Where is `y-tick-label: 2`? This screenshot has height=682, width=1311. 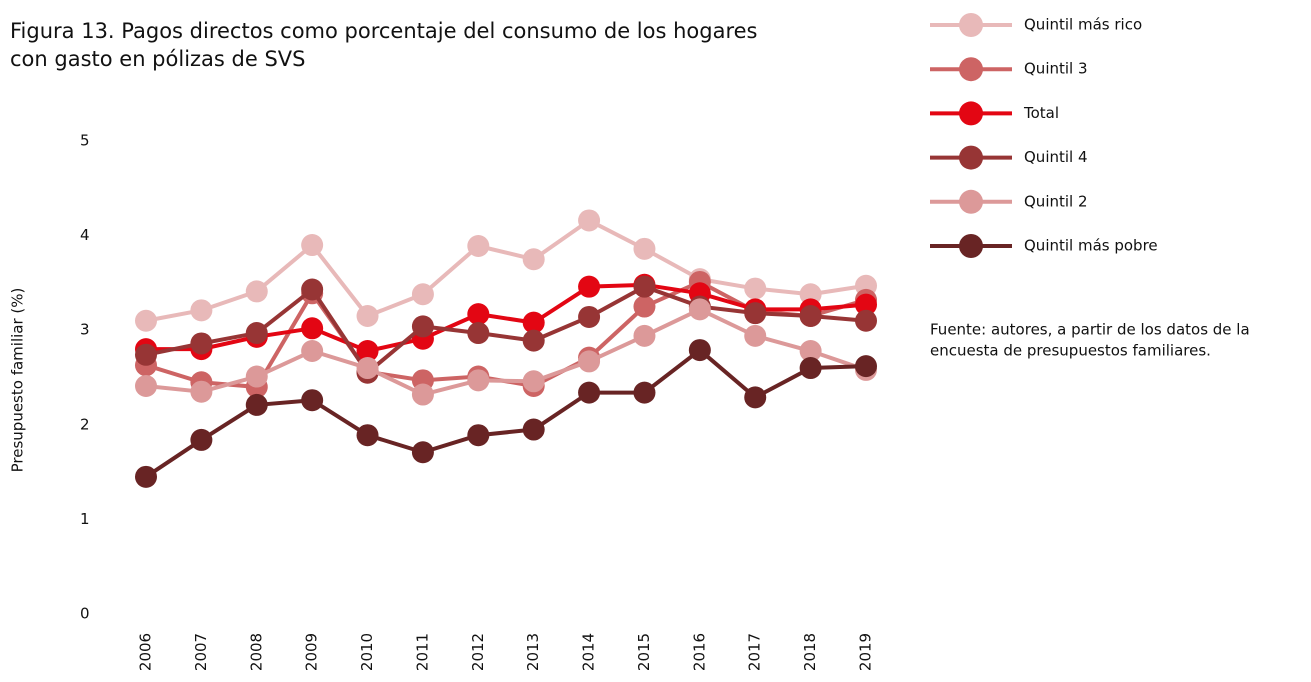 y-tick-label: 2 is located at coordinates (85, 424).